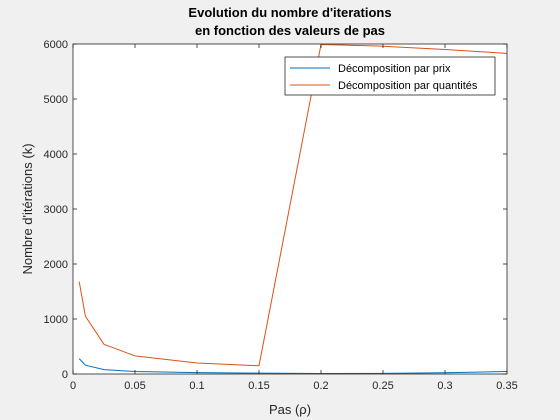 This screenshot has width=560, height=420. Describe the element at coordinates (196, 386) in the screenshot. I see `x-tick-label: 0.1` at that location.